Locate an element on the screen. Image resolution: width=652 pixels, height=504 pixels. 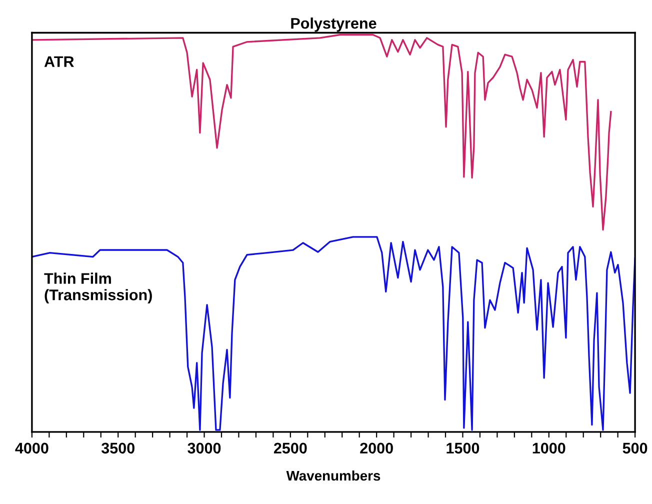
x-tick-label: 500 is located at coordinates (635, 448).